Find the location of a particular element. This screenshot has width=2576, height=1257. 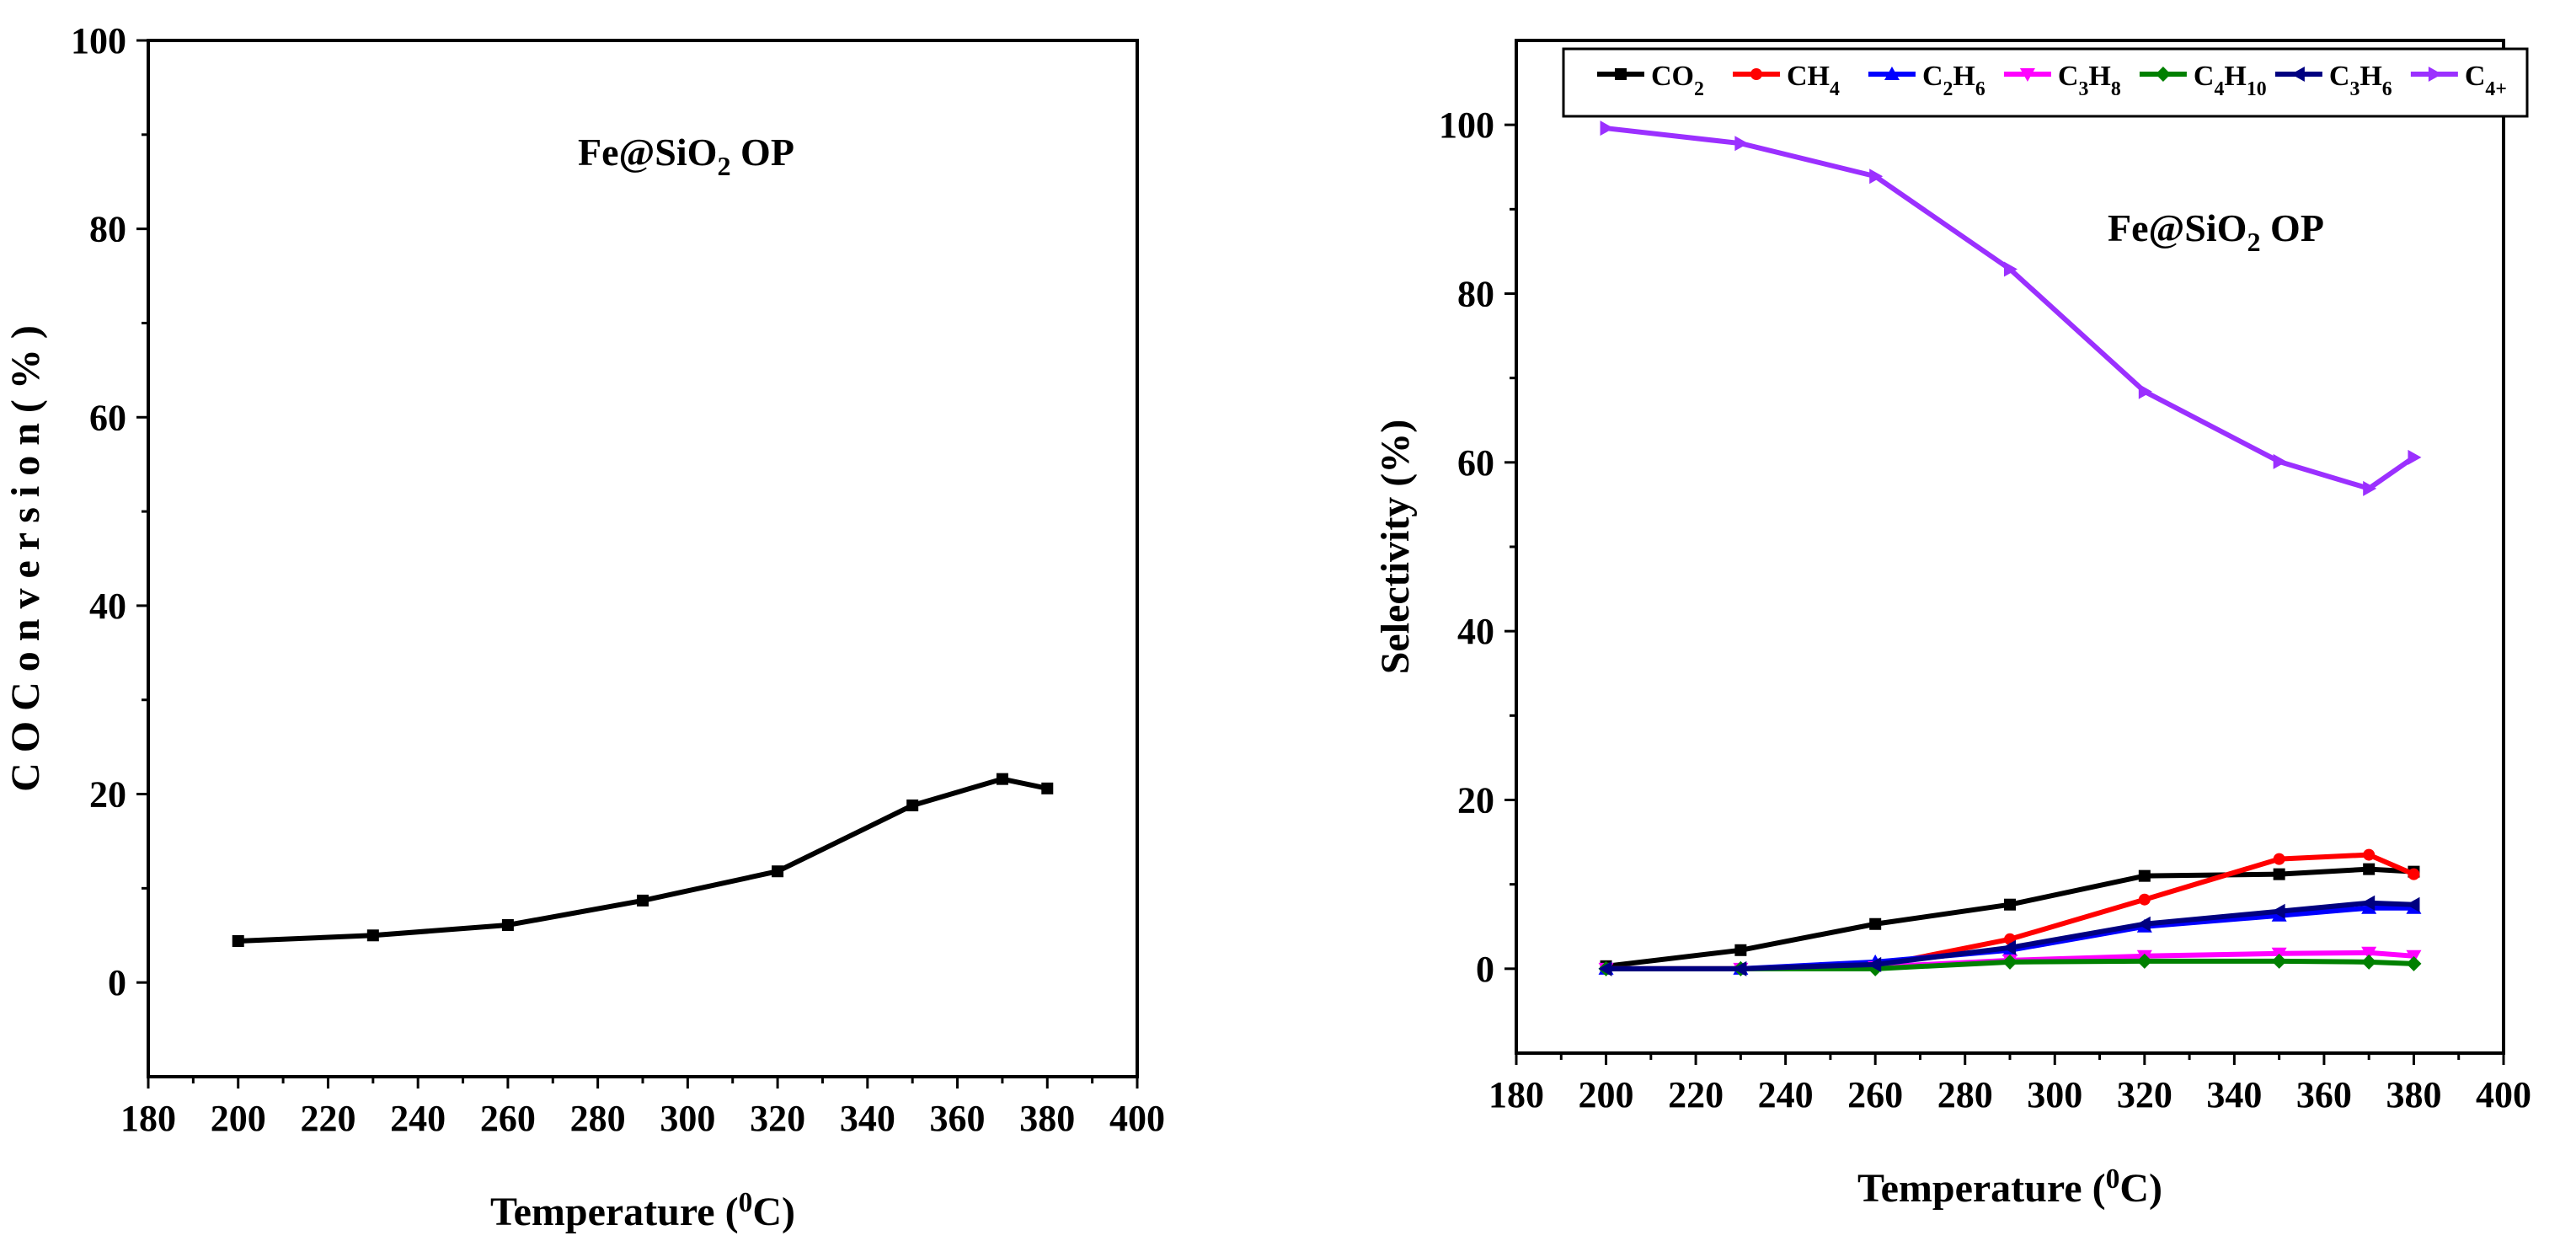

legend-label: C3H8 is located at coordinates (2089, 80).